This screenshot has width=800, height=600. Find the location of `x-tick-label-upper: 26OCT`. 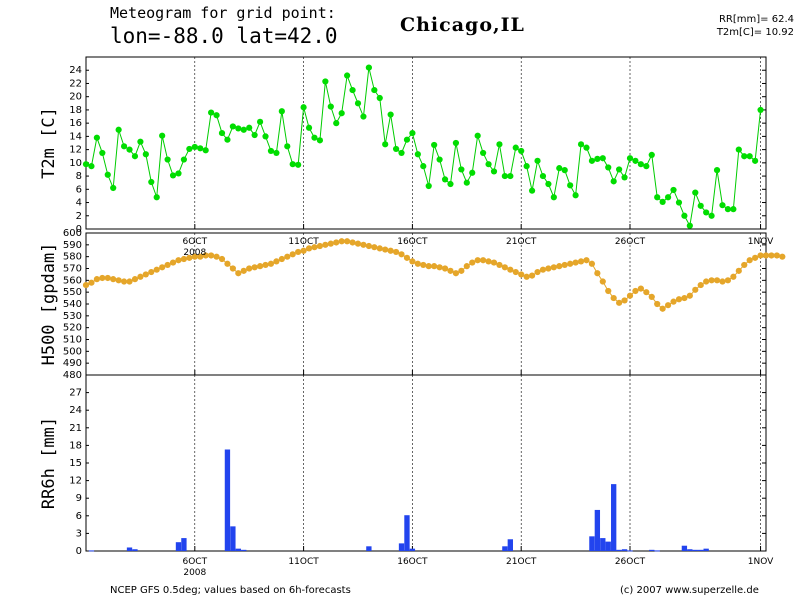

x-tick-label-upper: 26OCT is located at coordinates (630, 242).